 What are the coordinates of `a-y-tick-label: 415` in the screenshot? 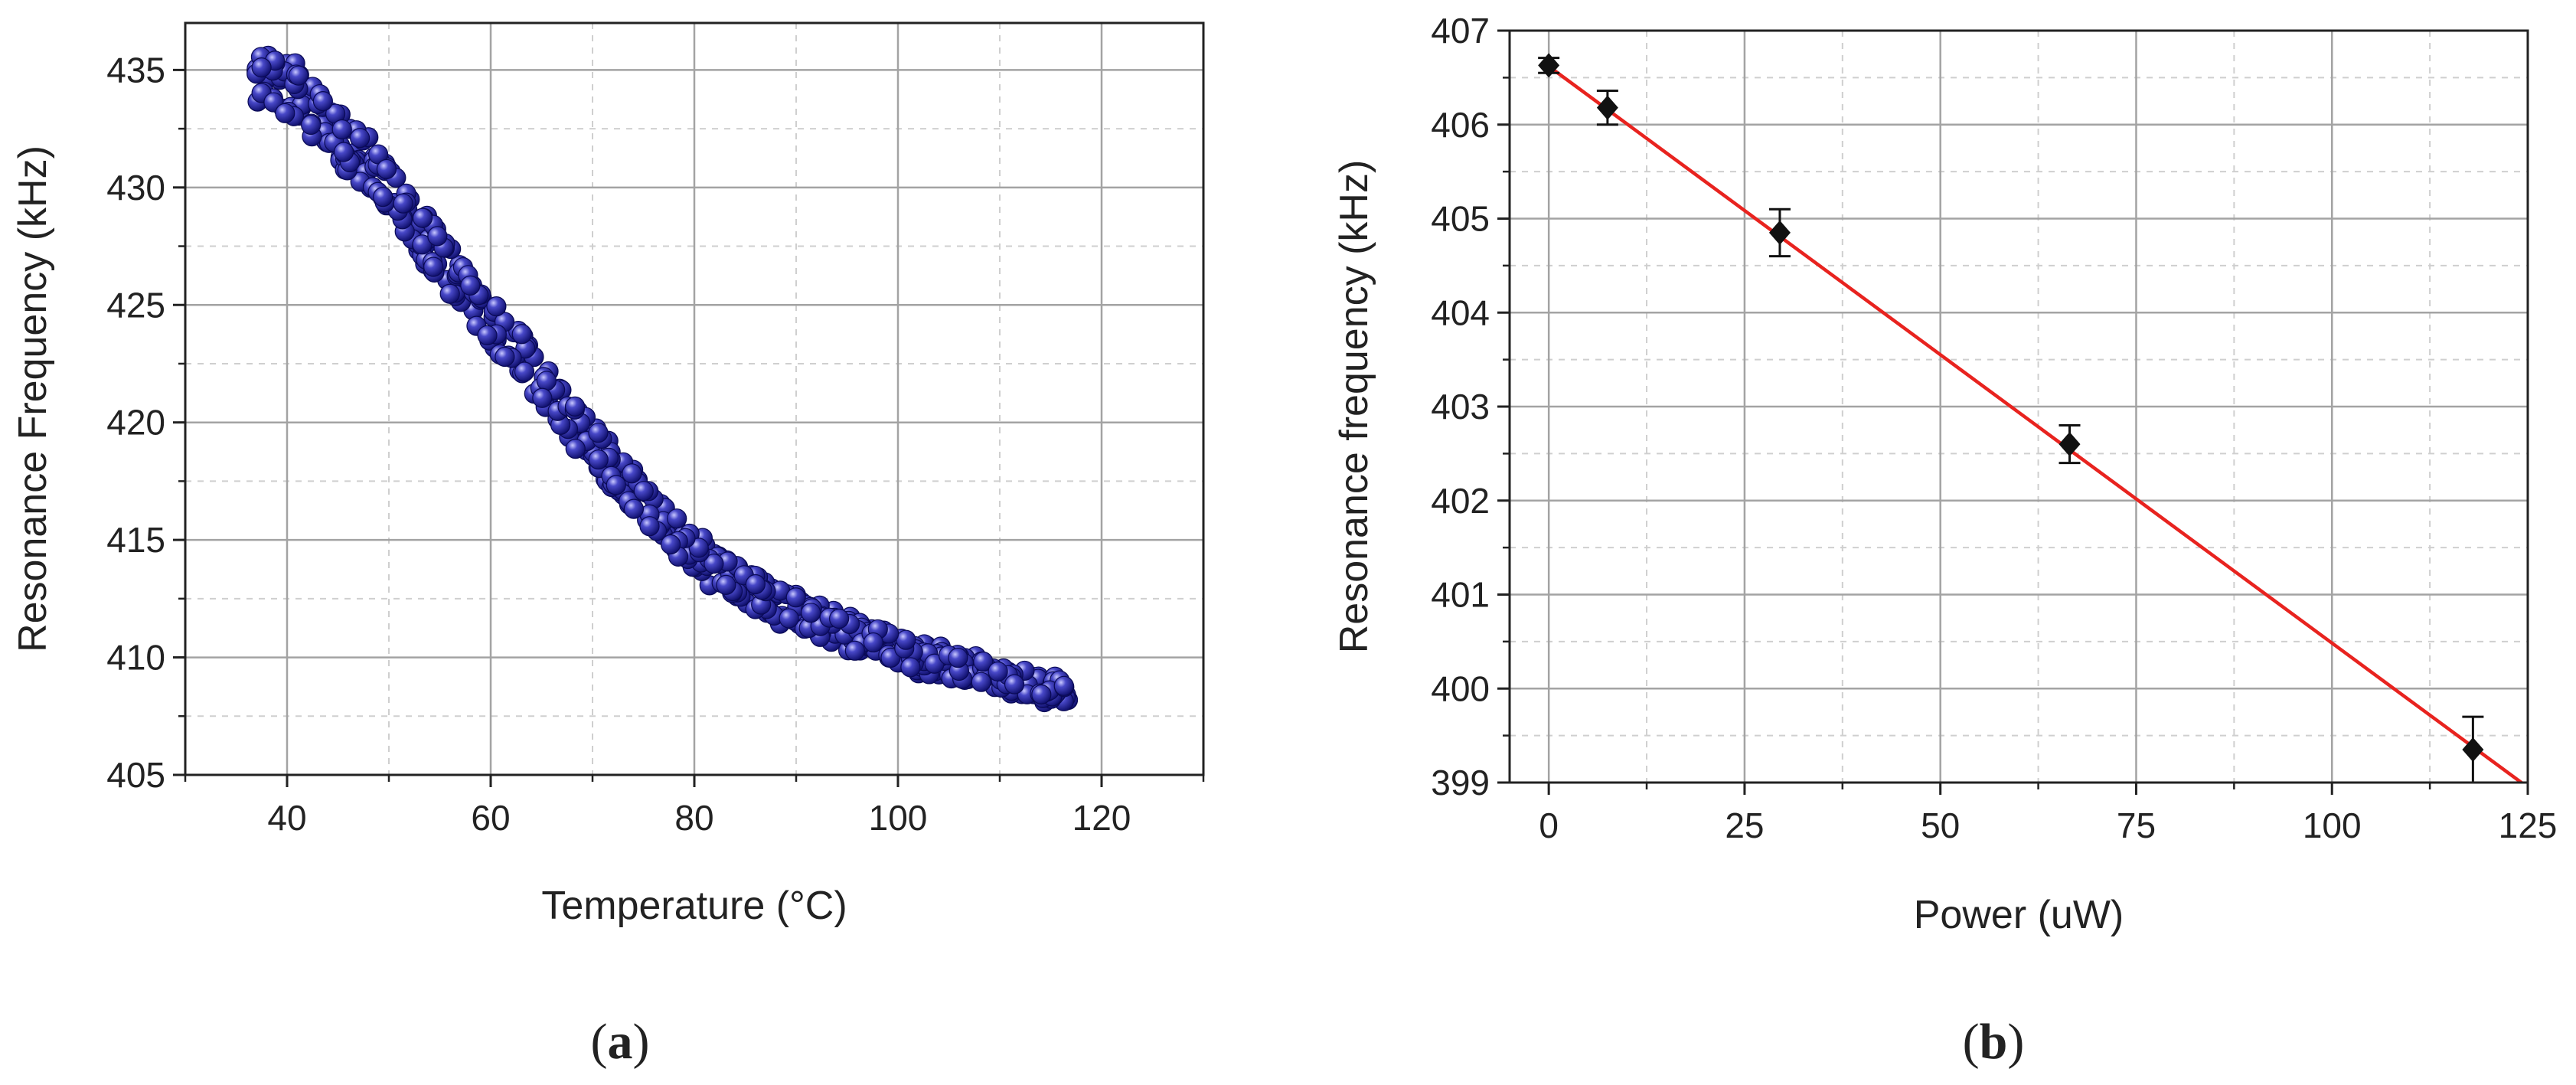 It's located at (135, 540).